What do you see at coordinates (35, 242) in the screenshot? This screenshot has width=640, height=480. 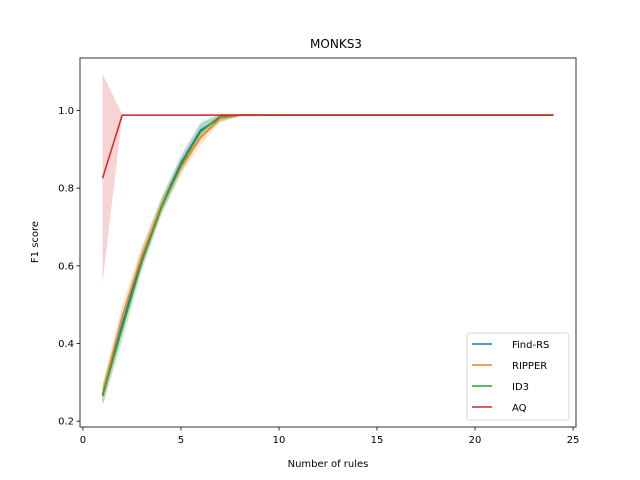 I see `y-axis-label: F1 score` at bounding box center [35, 242].